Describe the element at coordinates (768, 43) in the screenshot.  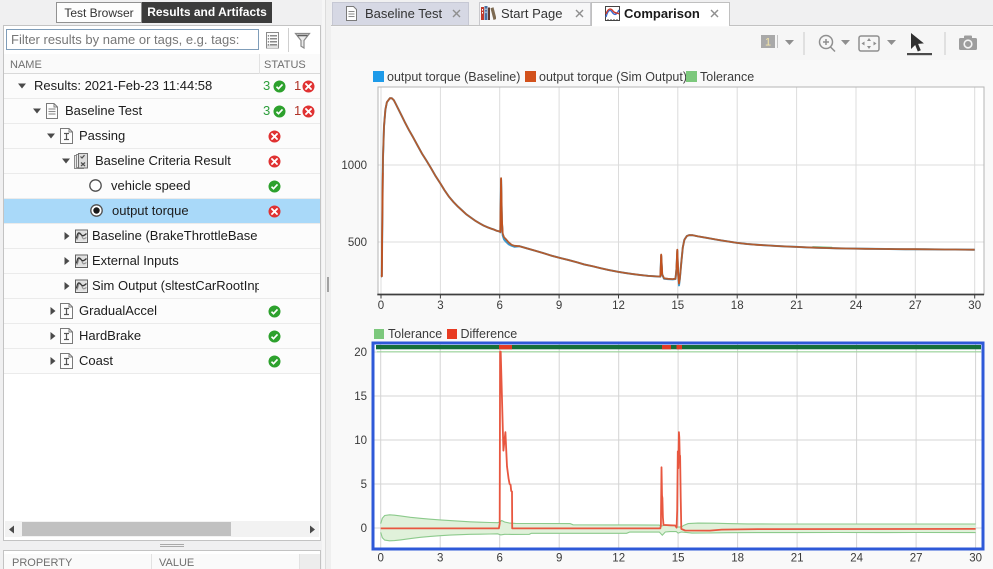
I see `svg-text: 1` at that location.